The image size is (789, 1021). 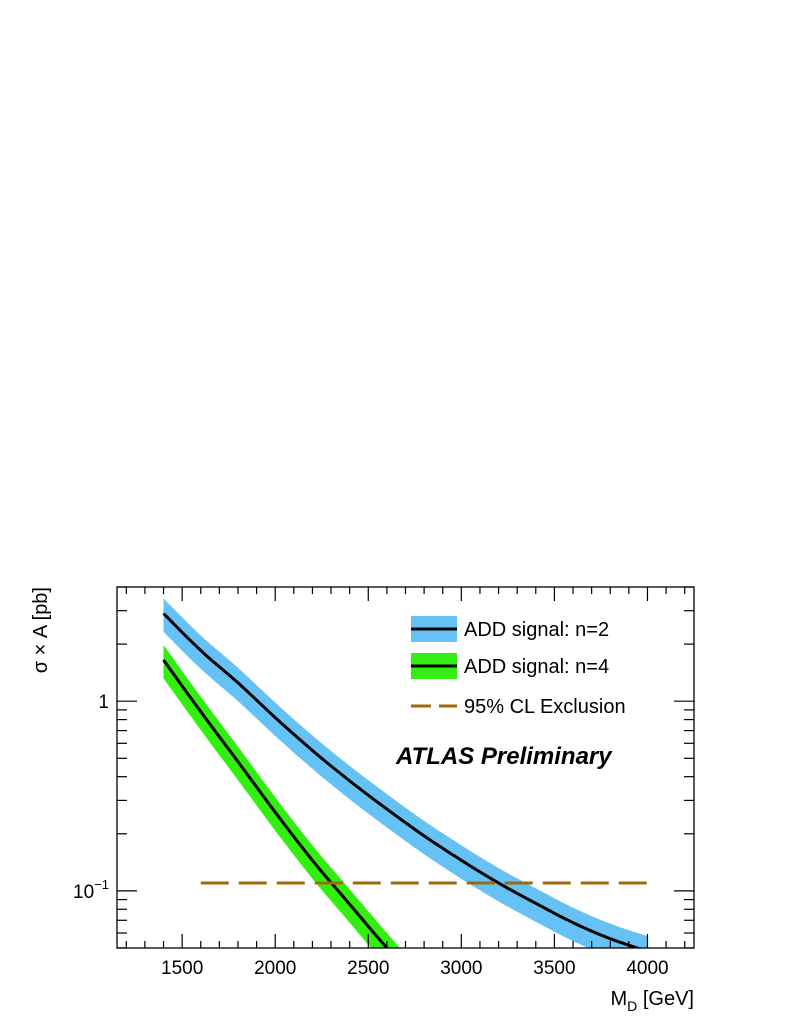 What do you see at coordinates (461, 968) in the screenshot?
I see `x-tick-label: 3000` at bounding box center [461, 968].